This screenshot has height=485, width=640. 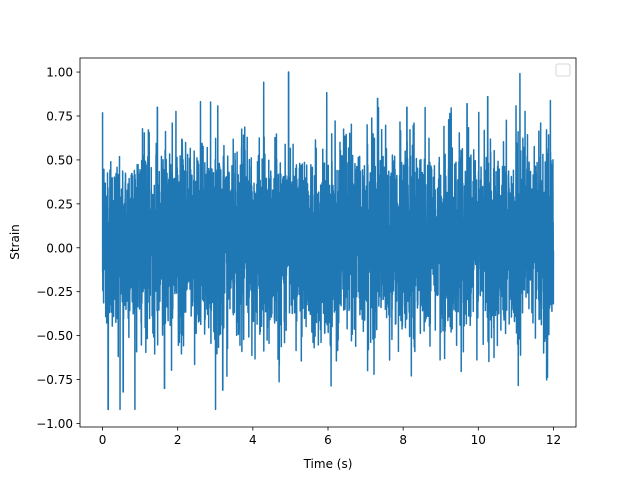 What do you see at coordinates (54, 380) in the screenshot?
I see `y-tick-label: −0.75` at bounding box center [54, 380].